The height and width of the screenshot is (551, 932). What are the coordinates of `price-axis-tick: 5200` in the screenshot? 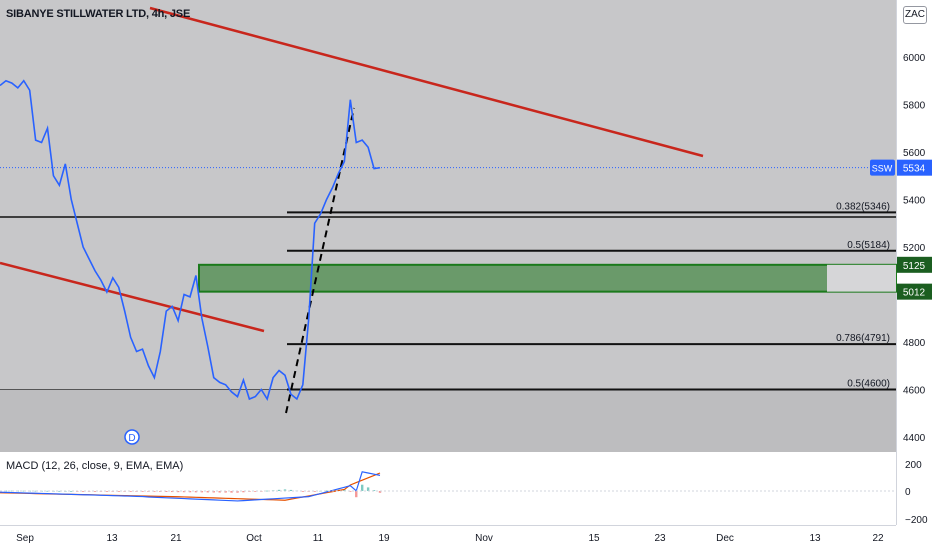 It's located at (914, 248).